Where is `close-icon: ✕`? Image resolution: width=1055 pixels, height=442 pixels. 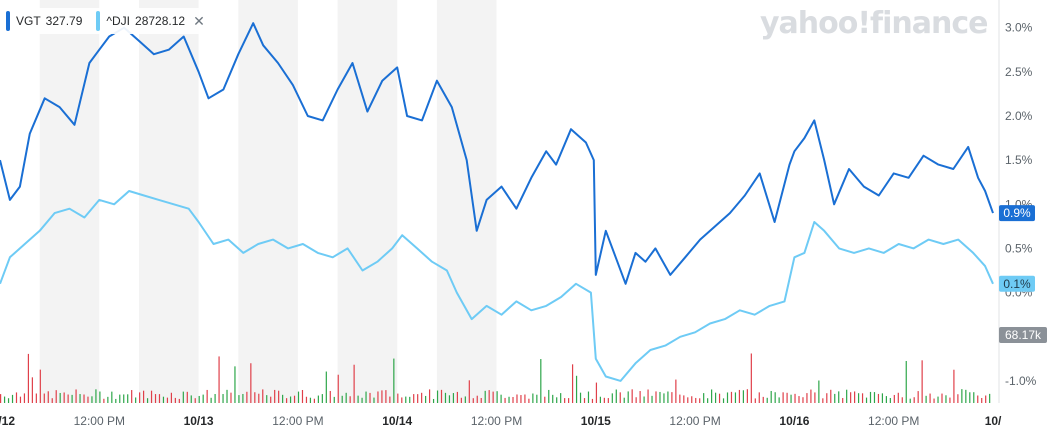
close-icon: ✕ is located at coordinates (199, 20).